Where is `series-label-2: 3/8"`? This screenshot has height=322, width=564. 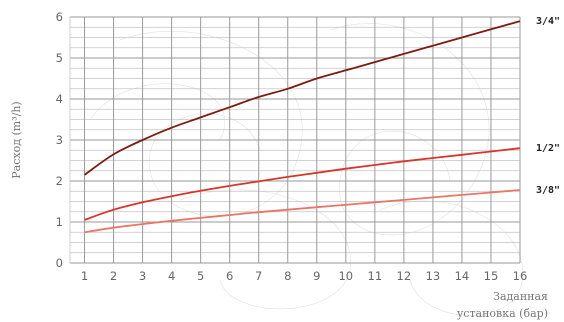 series-label-2: 3/8" is located at coordinates (548, 190).